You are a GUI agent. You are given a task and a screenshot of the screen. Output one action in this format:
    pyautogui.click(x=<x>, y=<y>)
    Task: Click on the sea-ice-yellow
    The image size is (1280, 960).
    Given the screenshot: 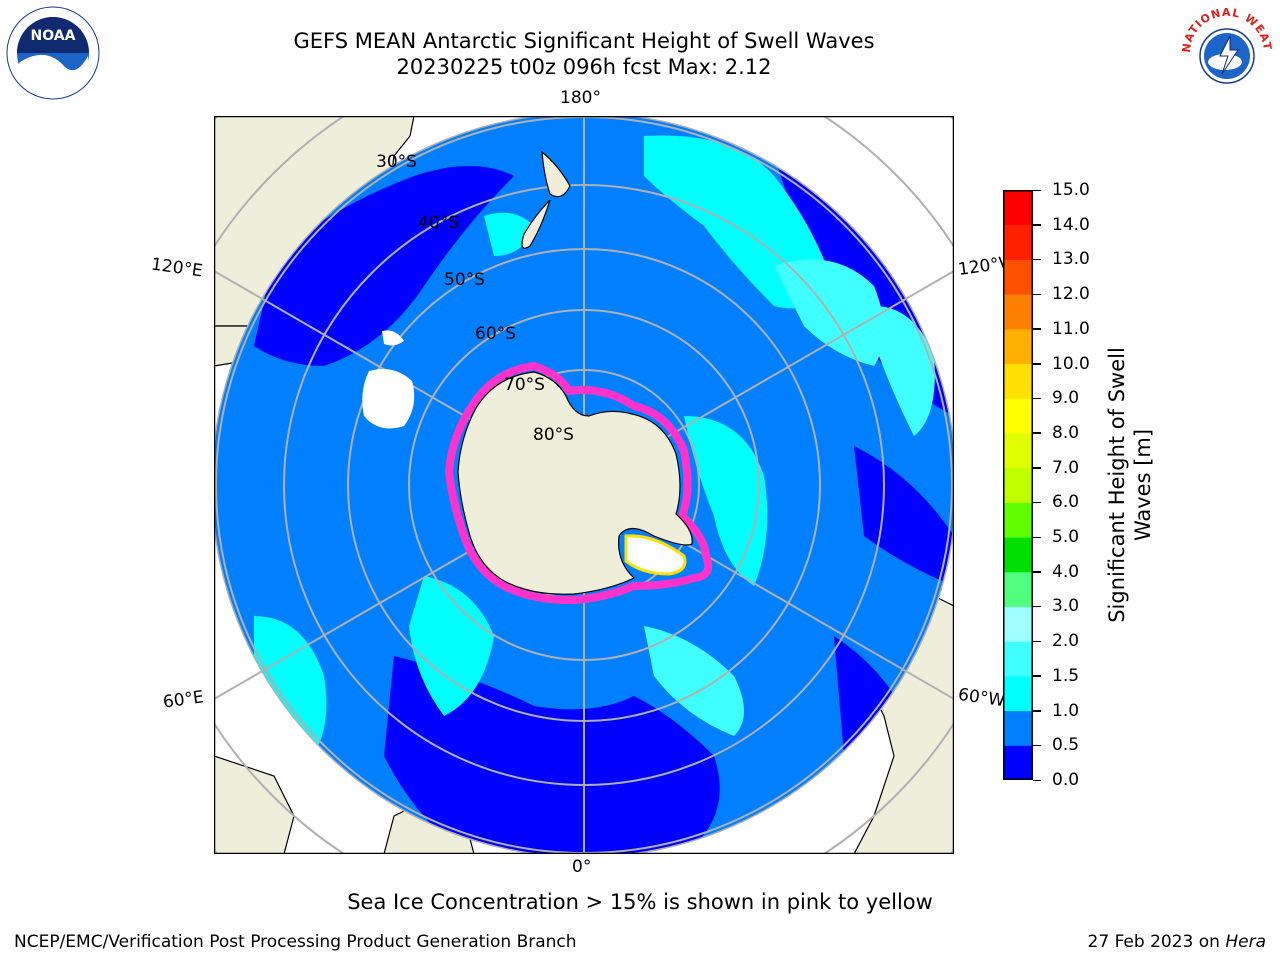 What is the action you would take?
    pyautogui.click(x=655, y=555)
    